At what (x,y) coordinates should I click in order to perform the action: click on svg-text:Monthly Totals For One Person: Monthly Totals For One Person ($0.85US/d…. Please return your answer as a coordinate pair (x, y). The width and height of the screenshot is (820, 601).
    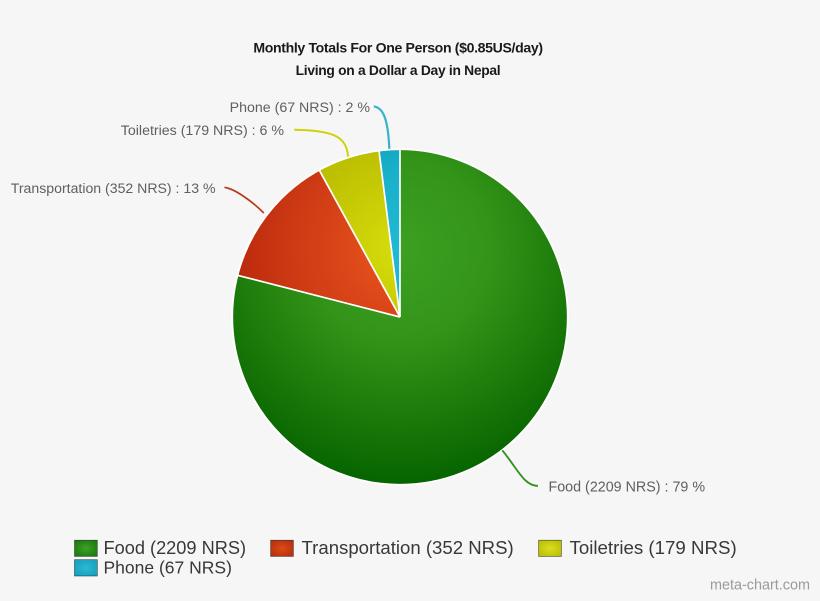
    Looking at the image, I should click on (397, 48).